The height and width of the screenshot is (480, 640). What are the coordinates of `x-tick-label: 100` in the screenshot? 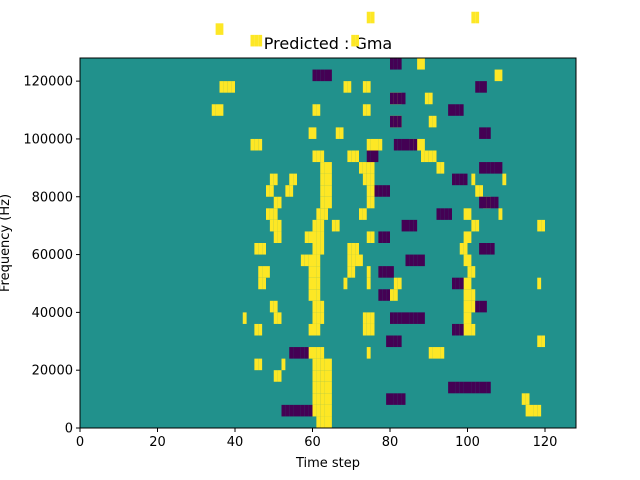 It's located at (467, 442).